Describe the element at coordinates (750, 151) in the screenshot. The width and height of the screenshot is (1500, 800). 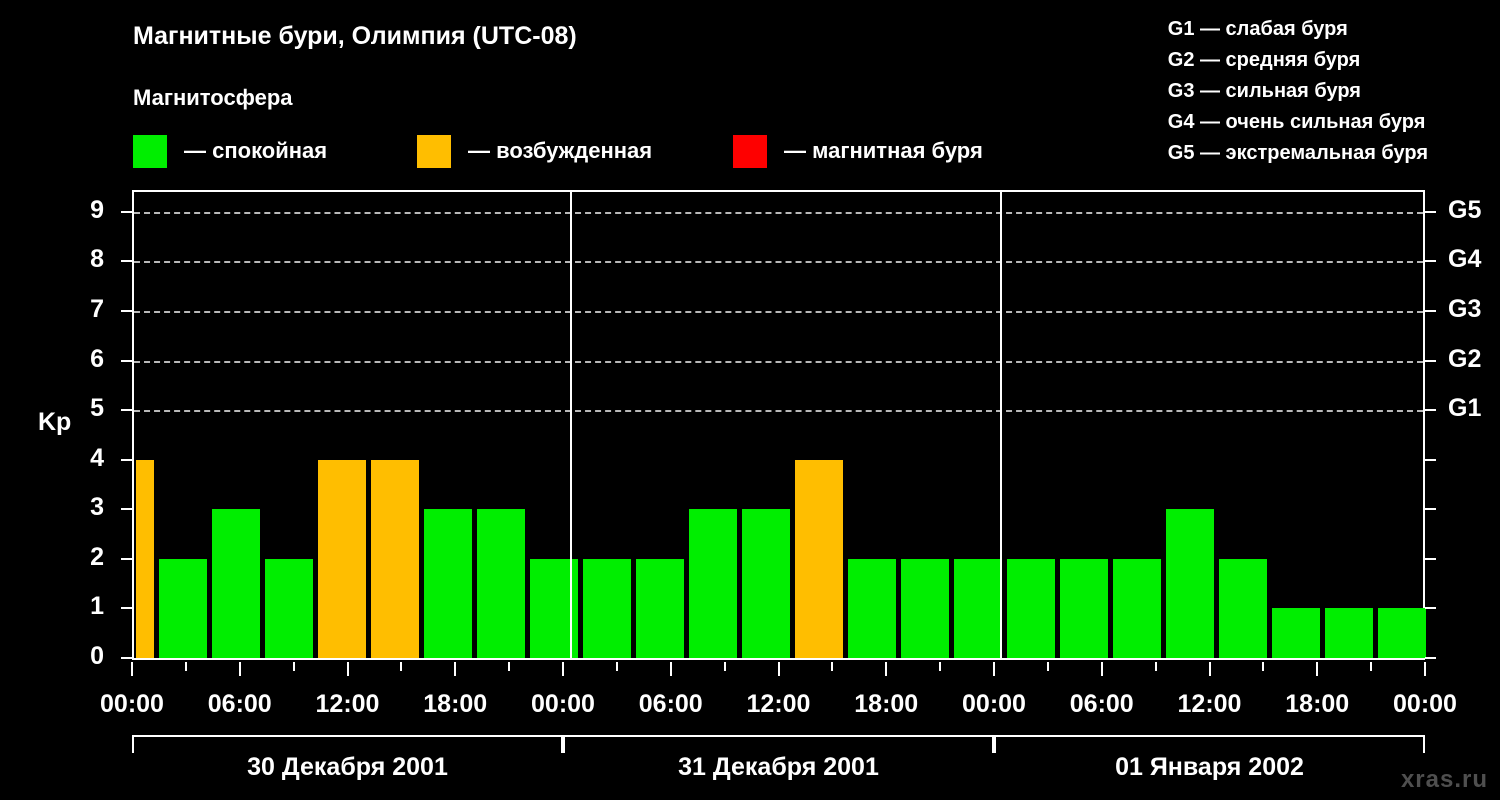
I see `legend-swatch-storm` at that location.